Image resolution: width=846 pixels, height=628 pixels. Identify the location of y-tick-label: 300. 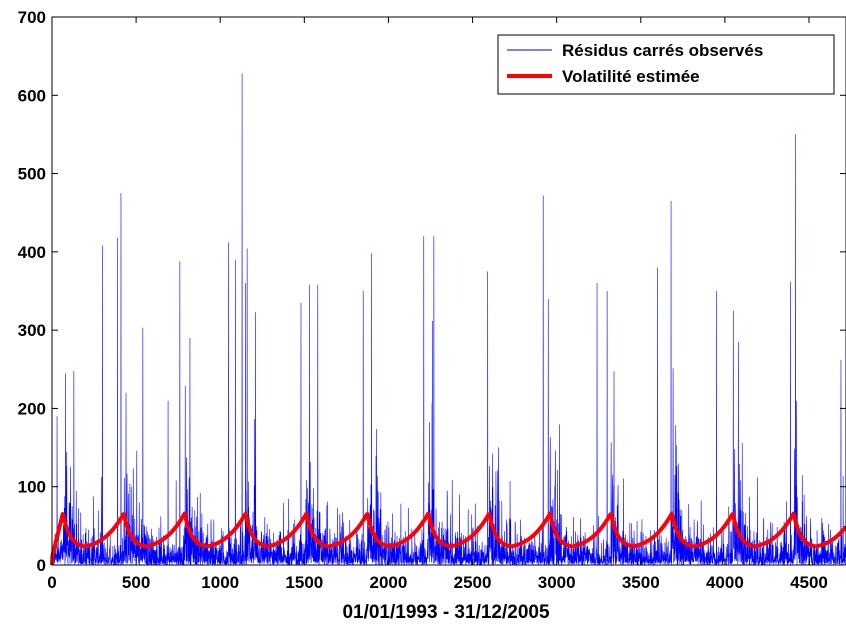
(32, 330).